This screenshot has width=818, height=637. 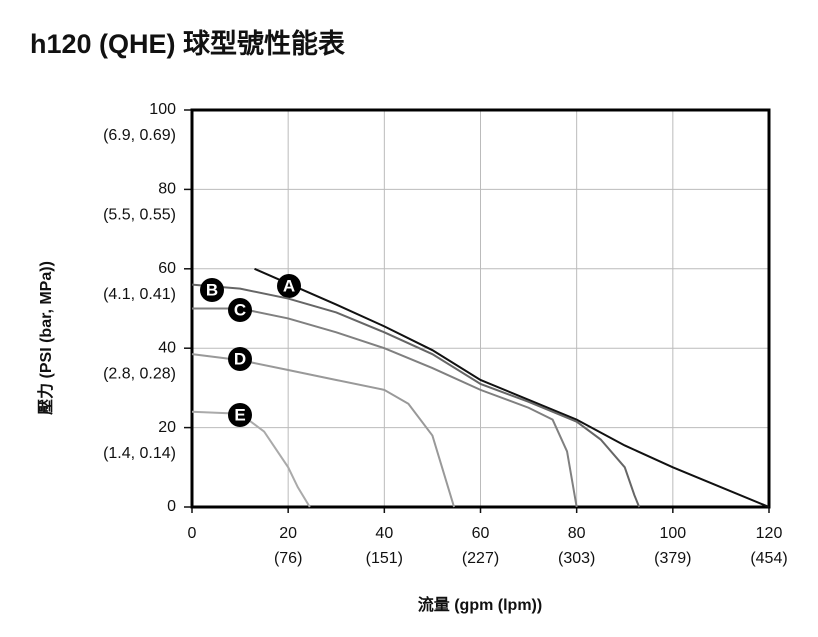 I want to click on x-tick-label: 100, so click(x=672, y=533).